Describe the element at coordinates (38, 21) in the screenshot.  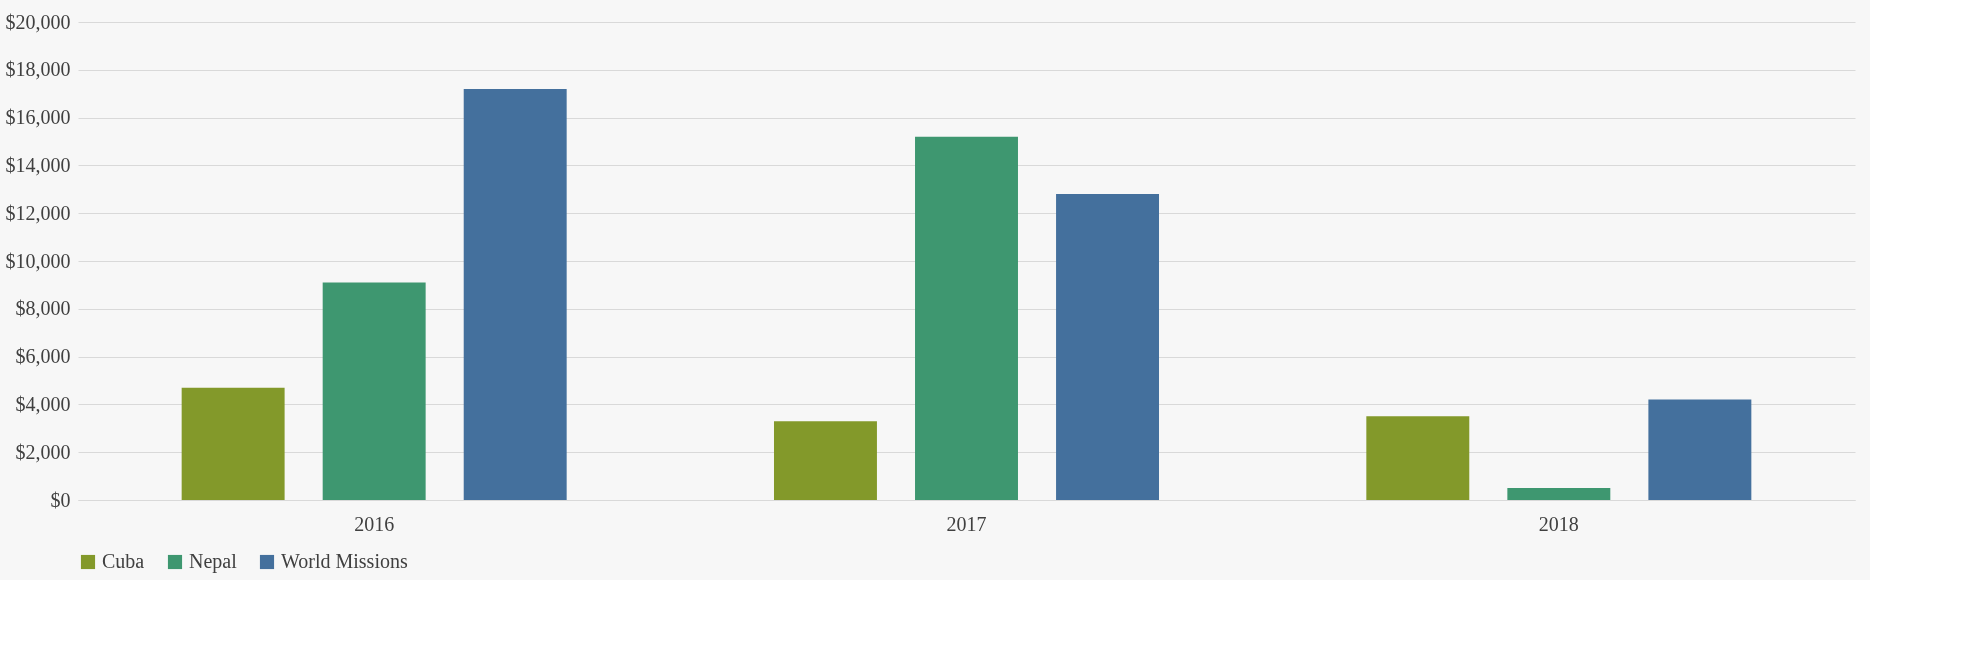
I see `y-tick-label: $20,000` at that location.